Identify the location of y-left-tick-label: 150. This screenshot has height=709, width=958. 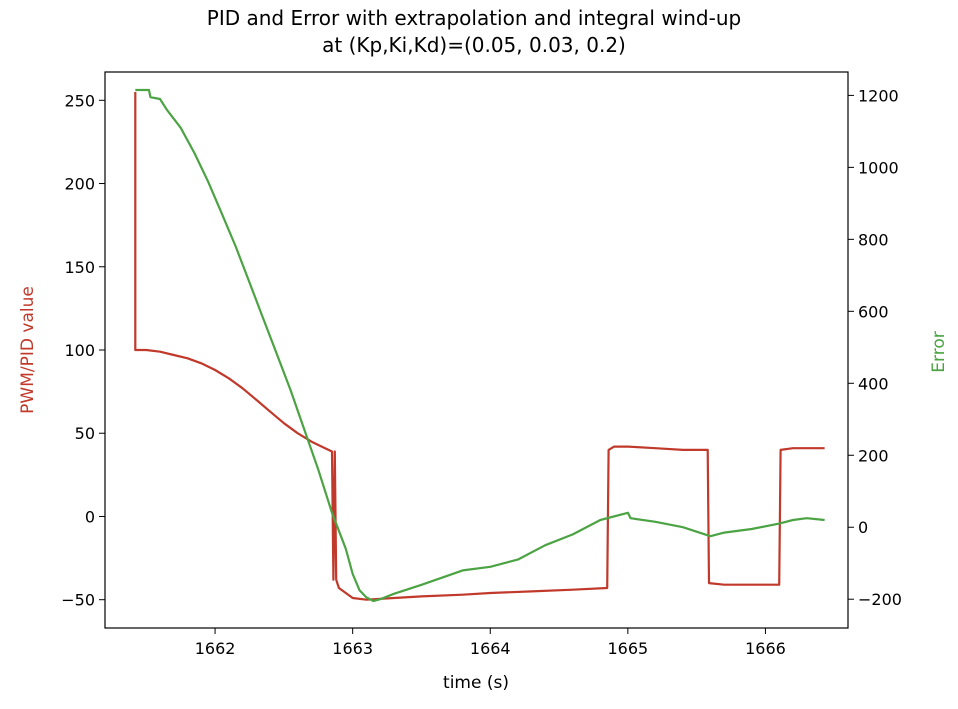
(79, 267).